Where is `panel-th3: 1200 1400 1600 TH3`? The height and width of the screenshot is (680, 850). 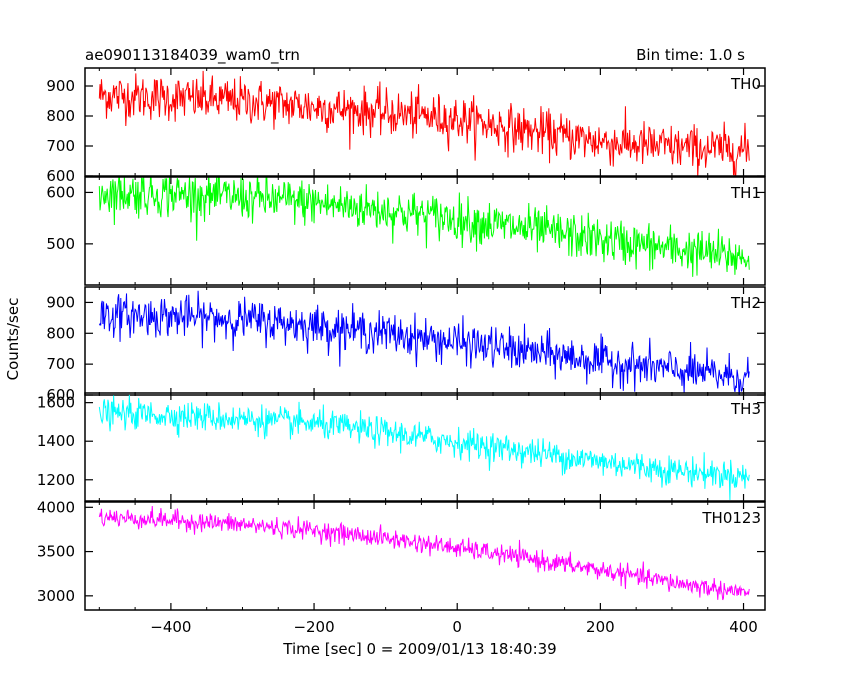 panel-th3: 1200 1400 1600 TH3 is located at coordinates (401, 447).